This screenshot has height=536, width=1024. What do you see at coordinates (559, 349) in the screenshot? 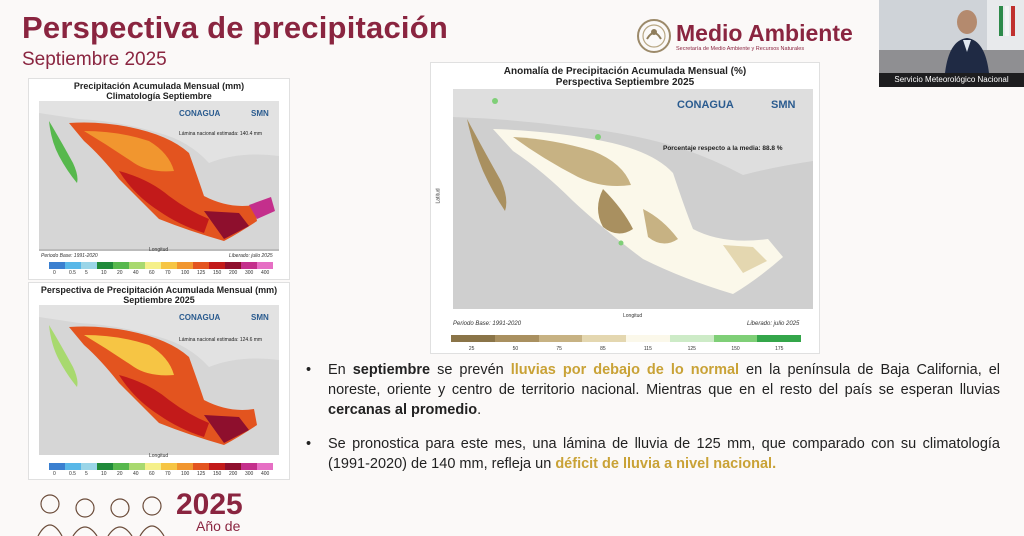
I see `legend-label: 75` at bounding box center [559, 349].